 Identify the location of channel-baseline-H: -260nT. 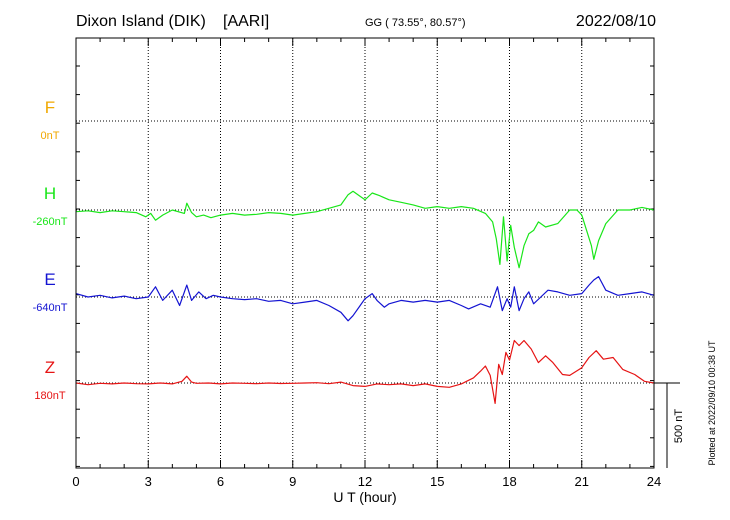
(50, 222).